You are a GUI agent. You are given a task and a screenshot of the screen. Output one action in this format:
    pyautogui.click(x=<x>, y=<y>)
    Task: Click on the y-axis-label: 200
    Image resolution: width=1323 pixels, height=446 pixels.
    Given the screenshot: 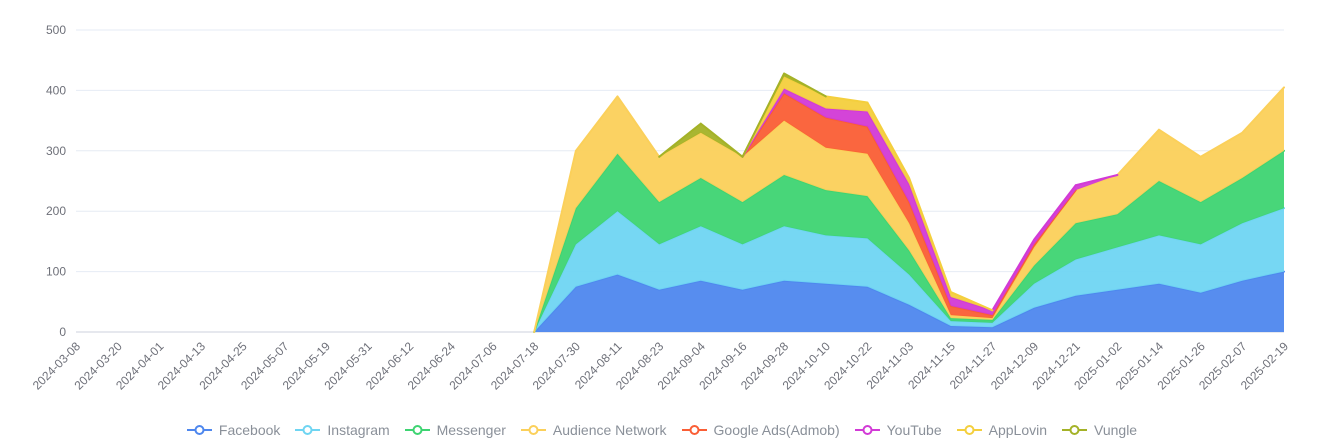 What is the action you would take?
    pyautogui.click(x=56, y=211)
    